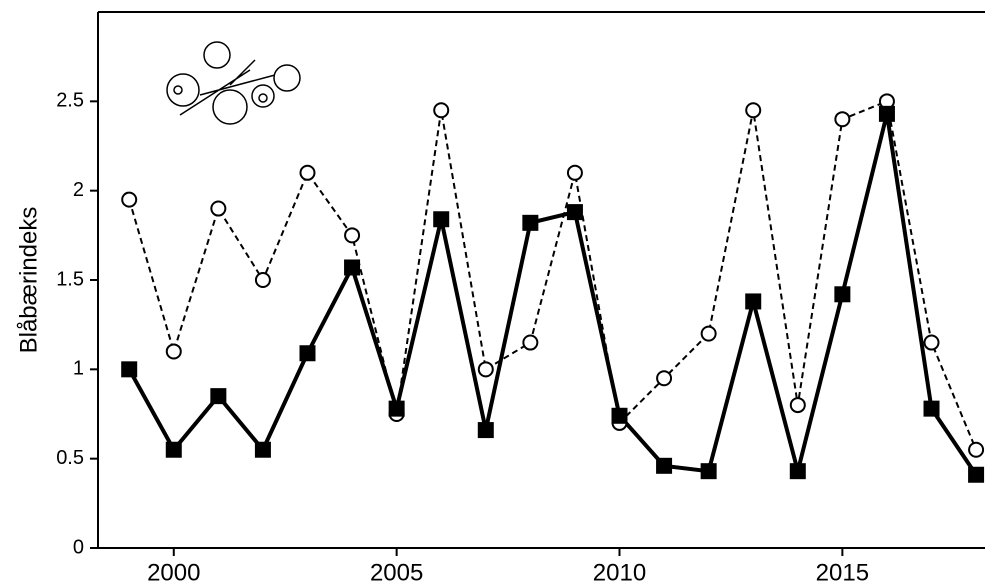 The image size is (989, 588). What do you see at coordinates (619, 572) in the screenshot?
I see `x-tick-label: 2010` at bounding box center [619, 572].